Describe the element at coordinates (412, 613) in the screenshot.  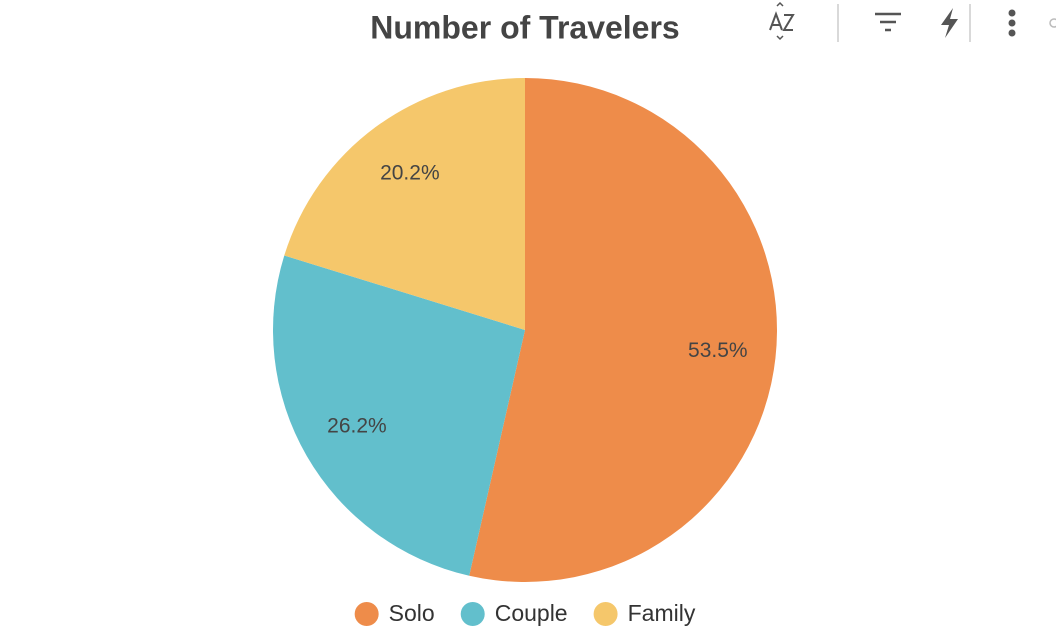
I see `legend-label: Solo` at that location.